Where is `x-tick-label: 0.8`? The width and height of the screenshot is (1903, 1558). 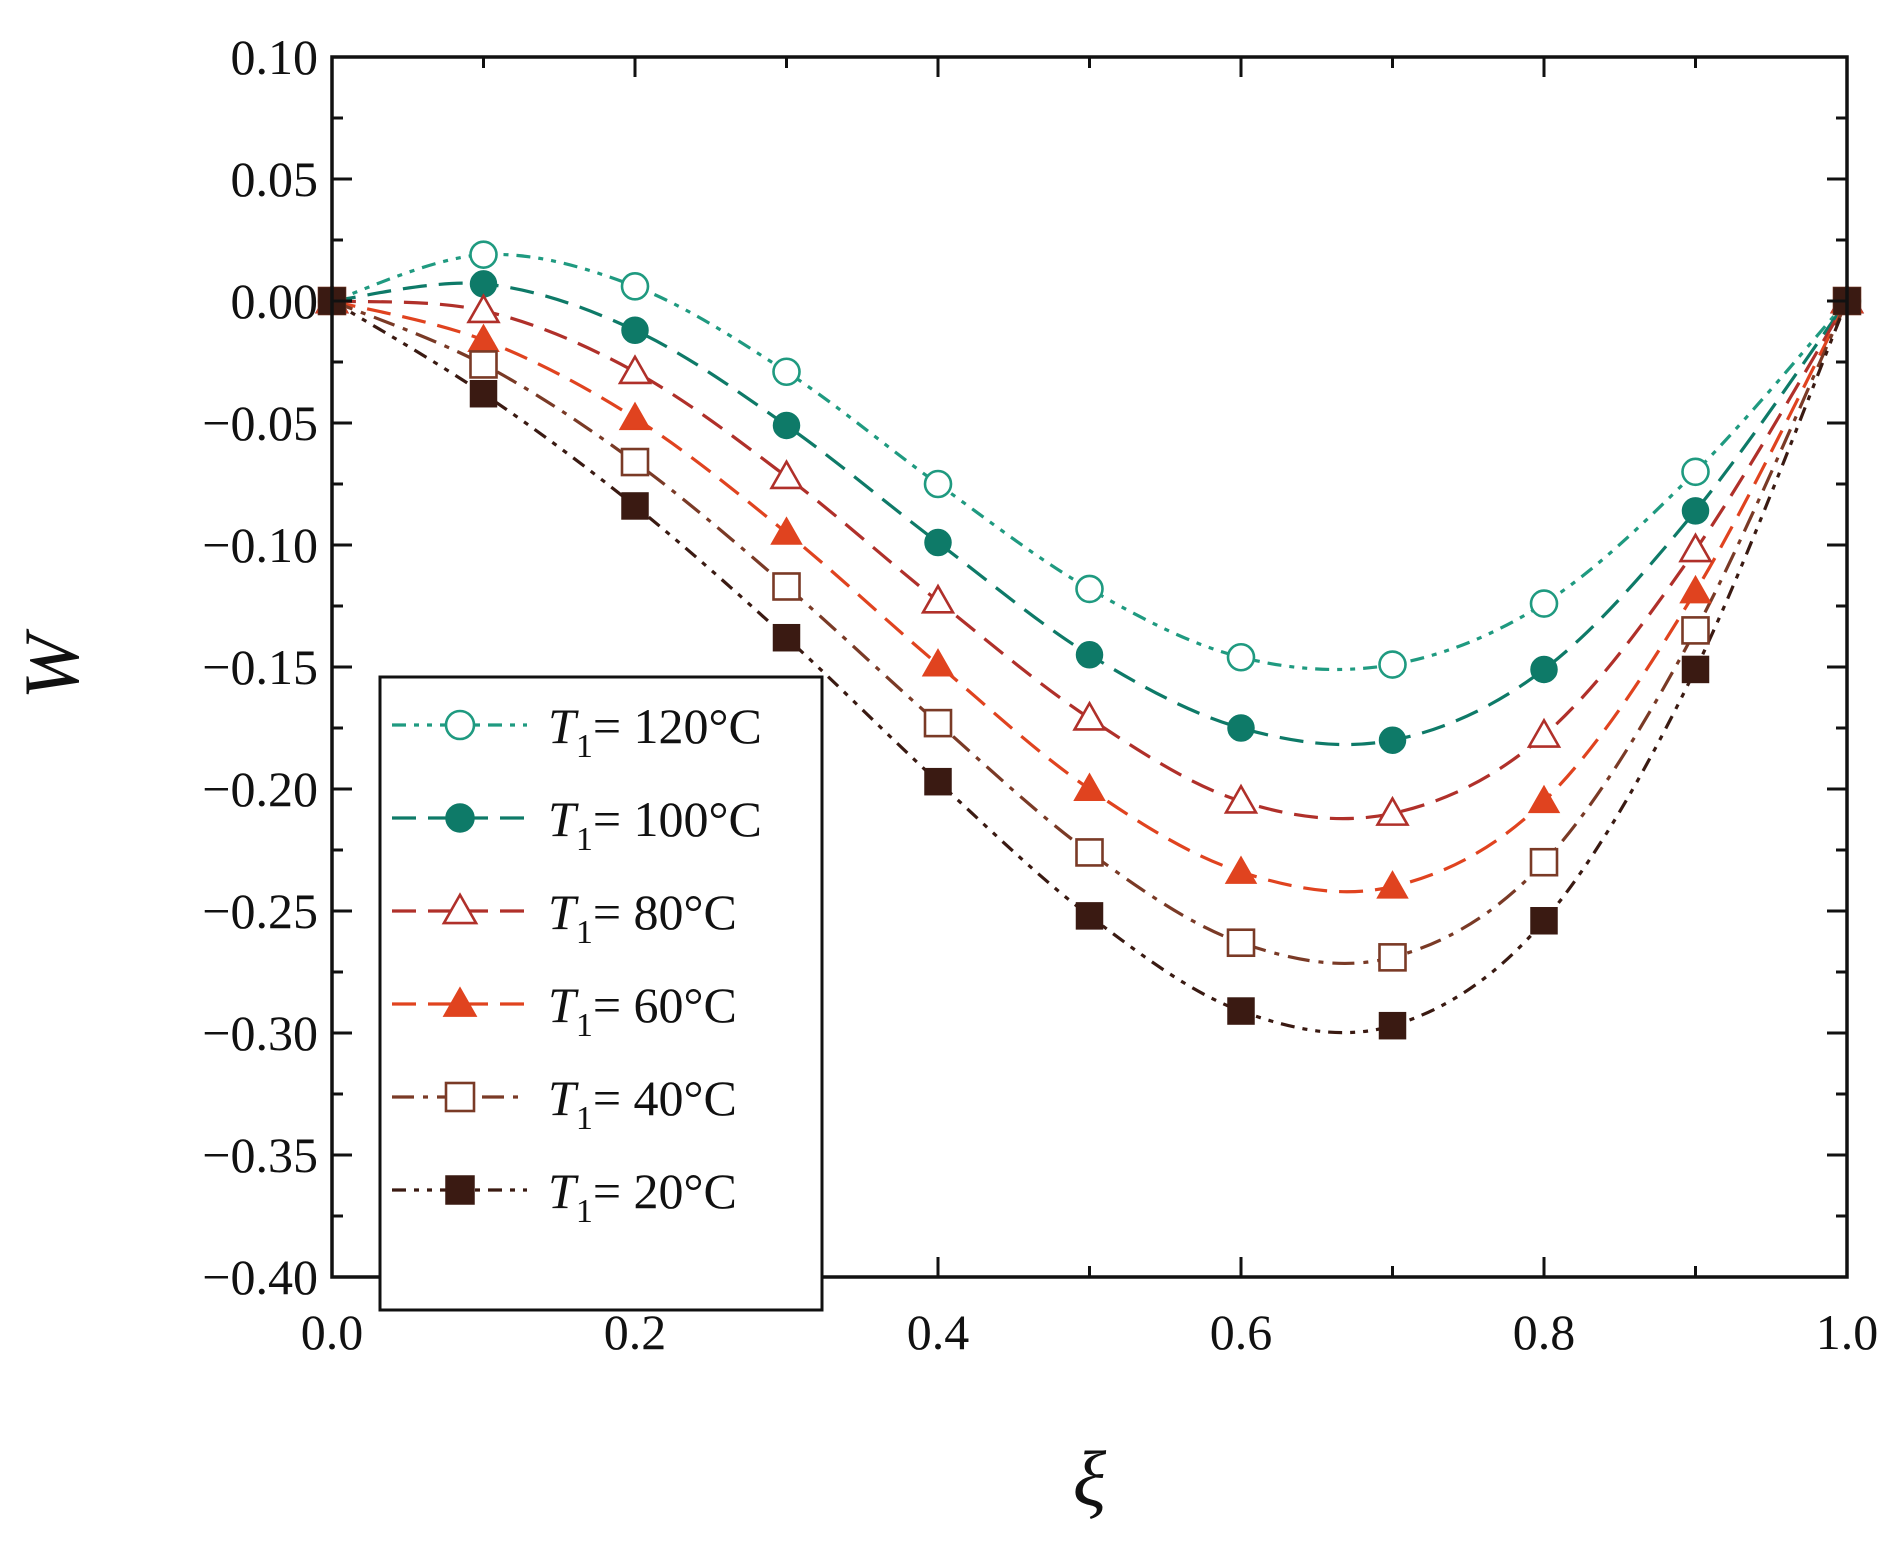 x-tick-label: 0.8 is located at coordinates (1544, 1332).